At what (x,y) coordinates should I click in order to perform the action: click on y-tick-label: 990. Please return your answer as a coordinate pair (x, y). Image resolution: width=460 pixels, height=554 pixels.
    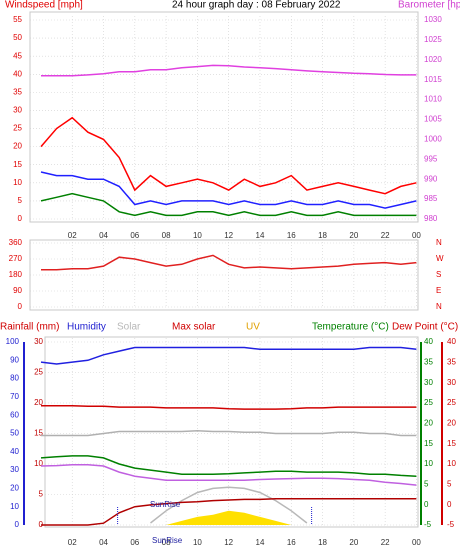
    Looking at the image, I should click on (431, 178).